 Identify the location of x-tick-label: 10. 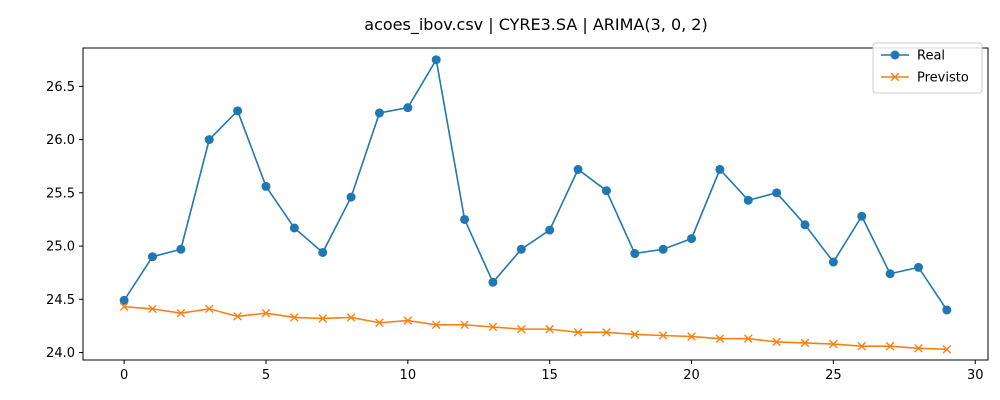
(408, 375).